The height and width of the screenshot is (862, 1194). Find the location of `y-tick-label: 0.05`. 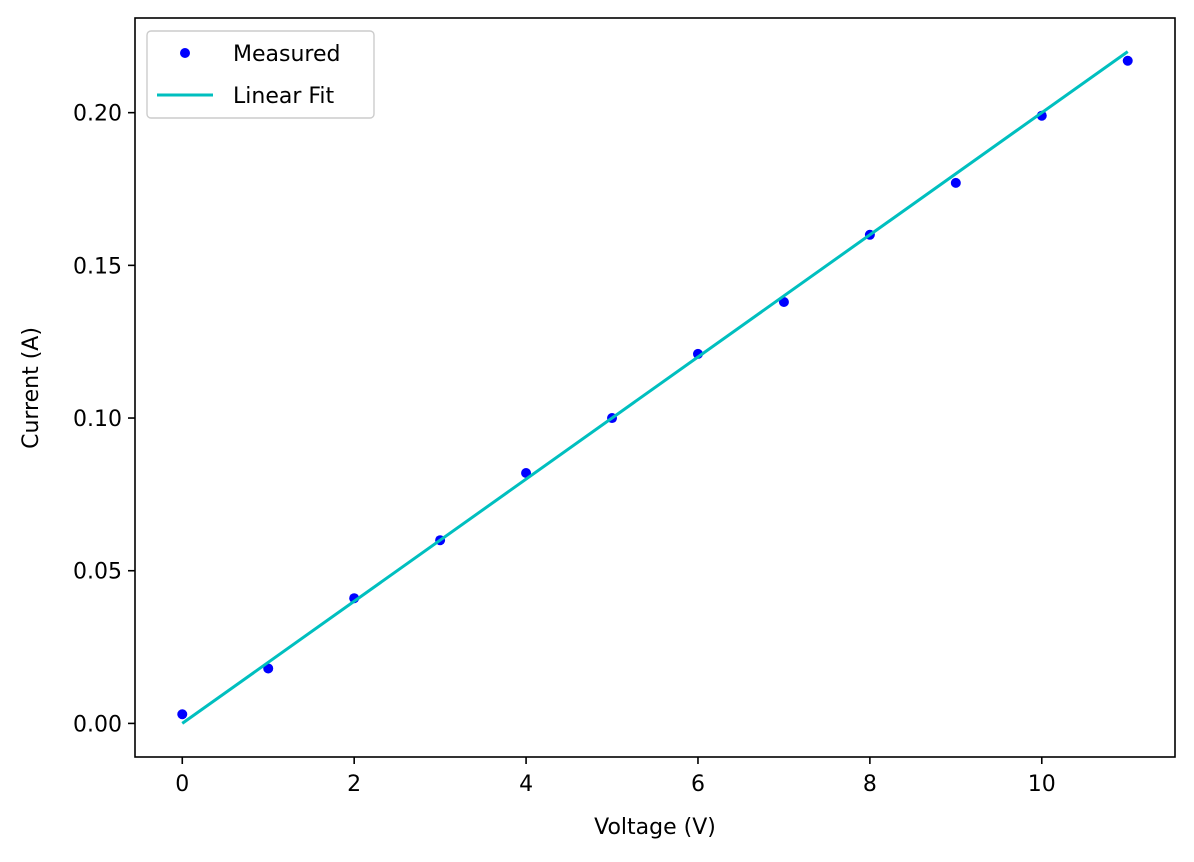

y-tick-label: 0.05 is located at coordinates (97, 572).